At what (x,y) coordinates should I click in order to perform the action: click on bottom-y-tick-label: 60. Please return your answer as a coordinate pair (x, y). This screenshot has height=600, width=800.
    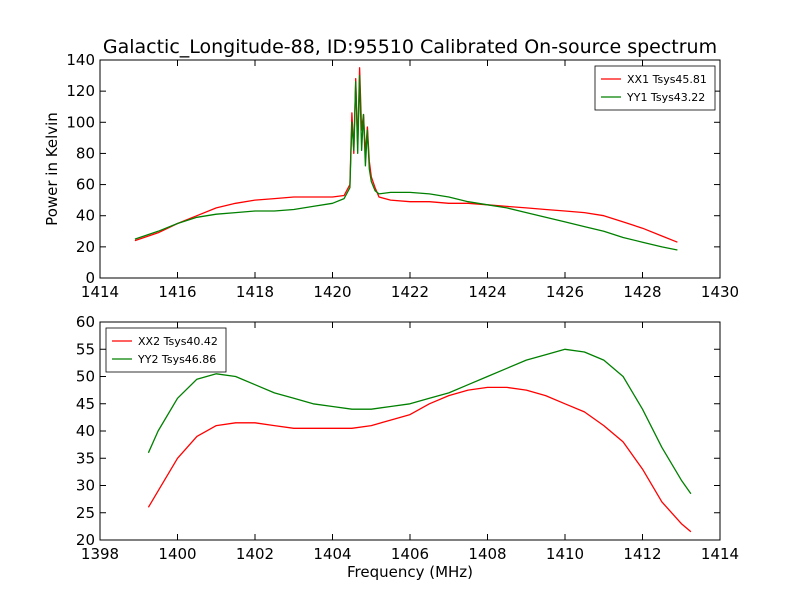
    Looking at the image, I should click on (85, 322).